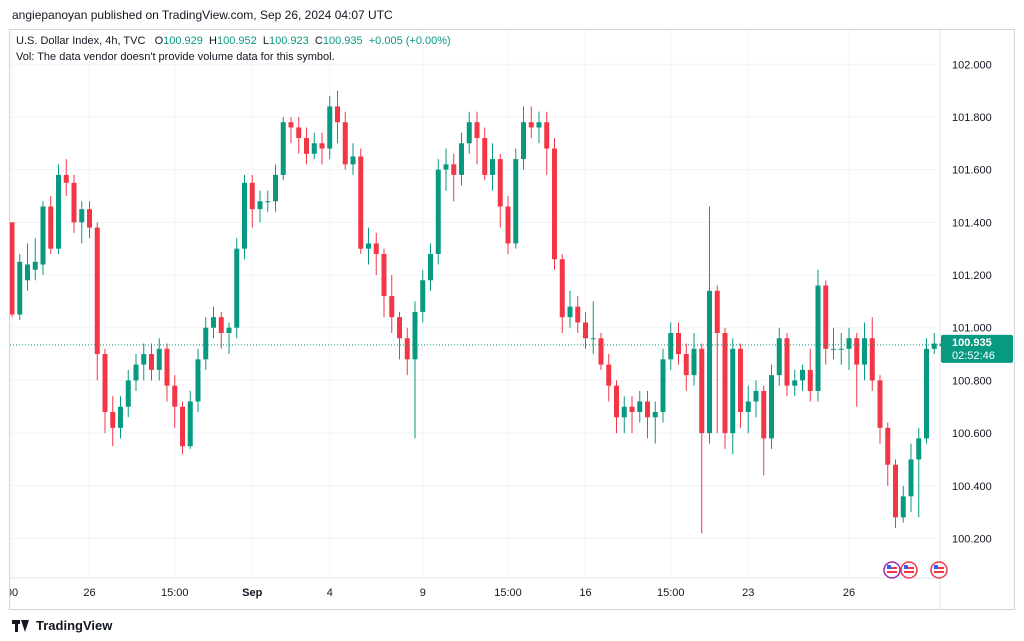 Image resolution: width=1024 pixels, height=641 pixels. Describe the element at coordinates (213, 41) in the screenshot. I see `high-label: H` at that location.